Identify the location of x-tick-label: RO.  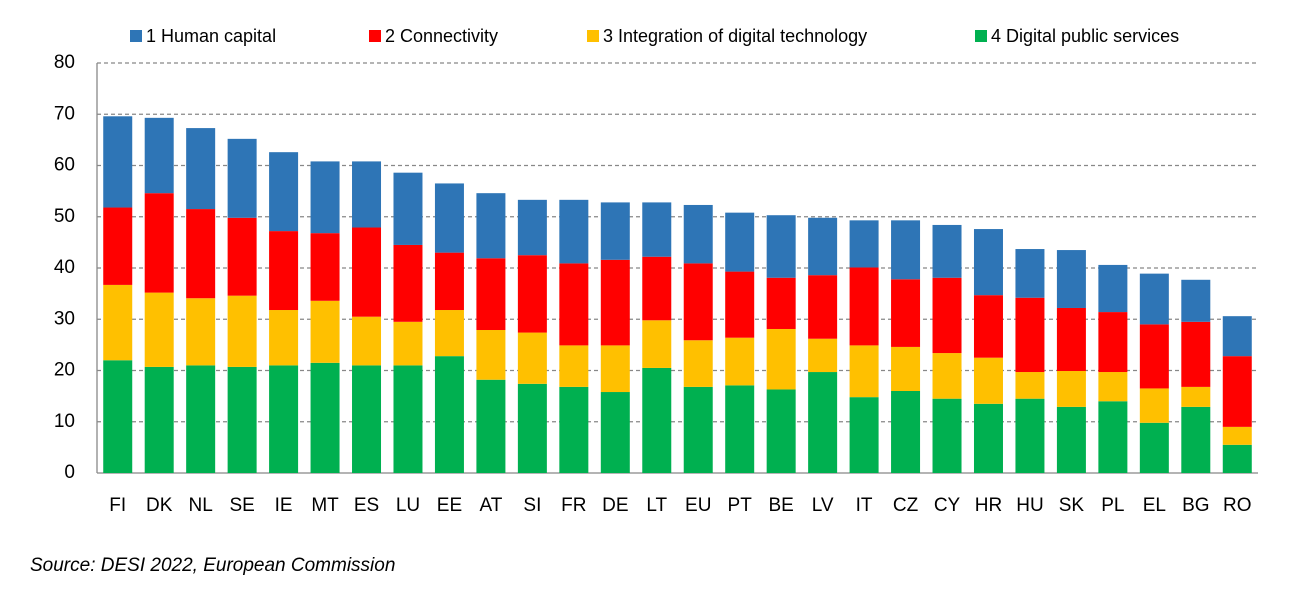
(1237, 505).